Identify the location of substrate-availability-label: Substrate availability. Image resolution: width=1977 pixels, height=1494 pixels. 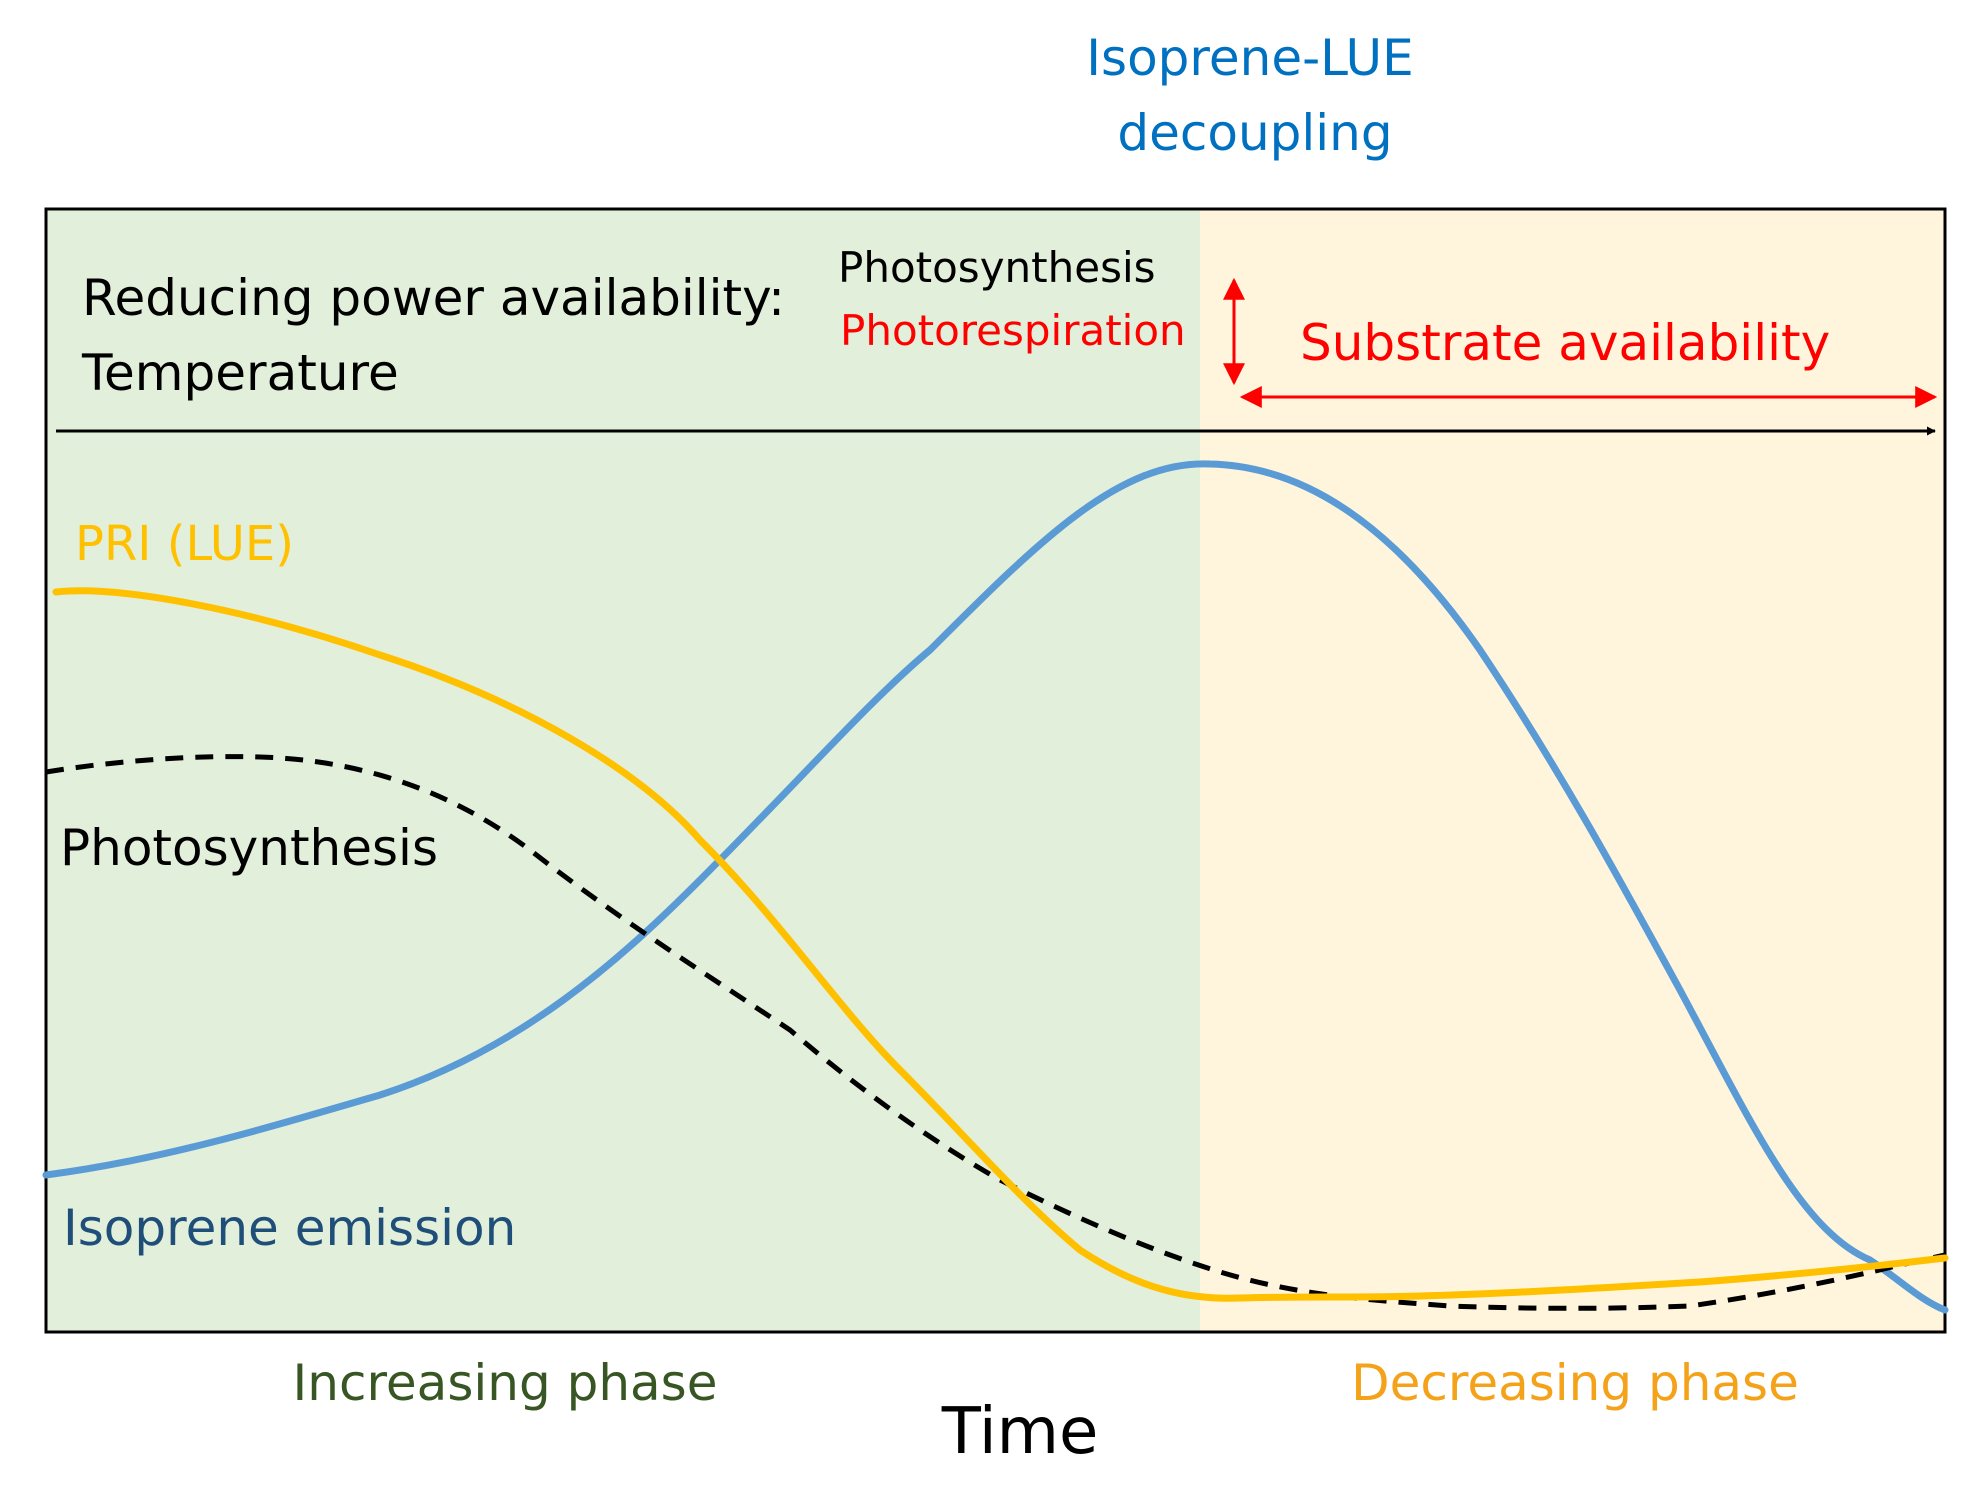
(1565, 343).